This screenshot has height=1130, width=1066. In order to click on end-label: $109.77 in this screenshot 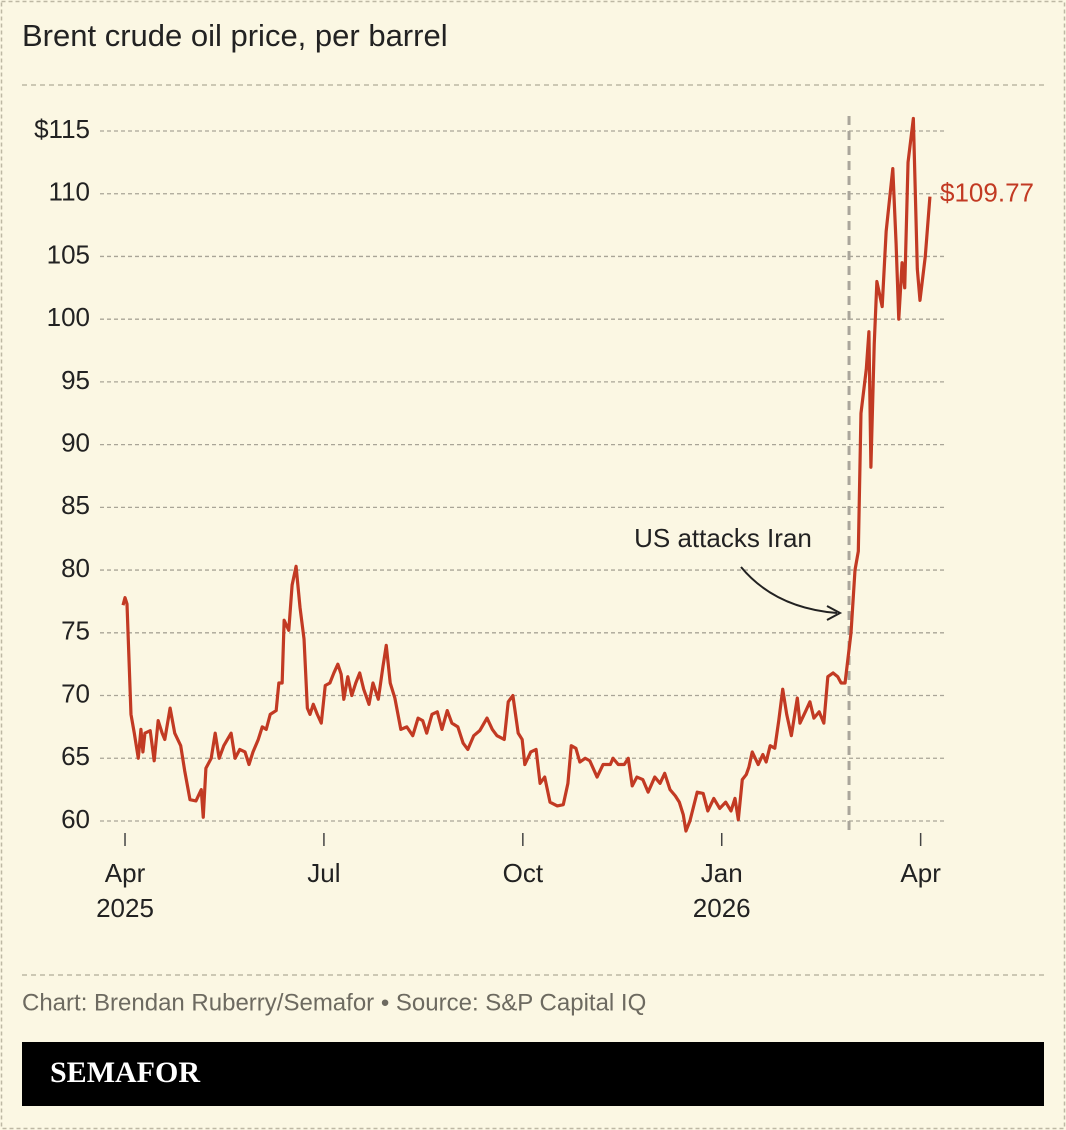, I will do `click(987, 192)`.